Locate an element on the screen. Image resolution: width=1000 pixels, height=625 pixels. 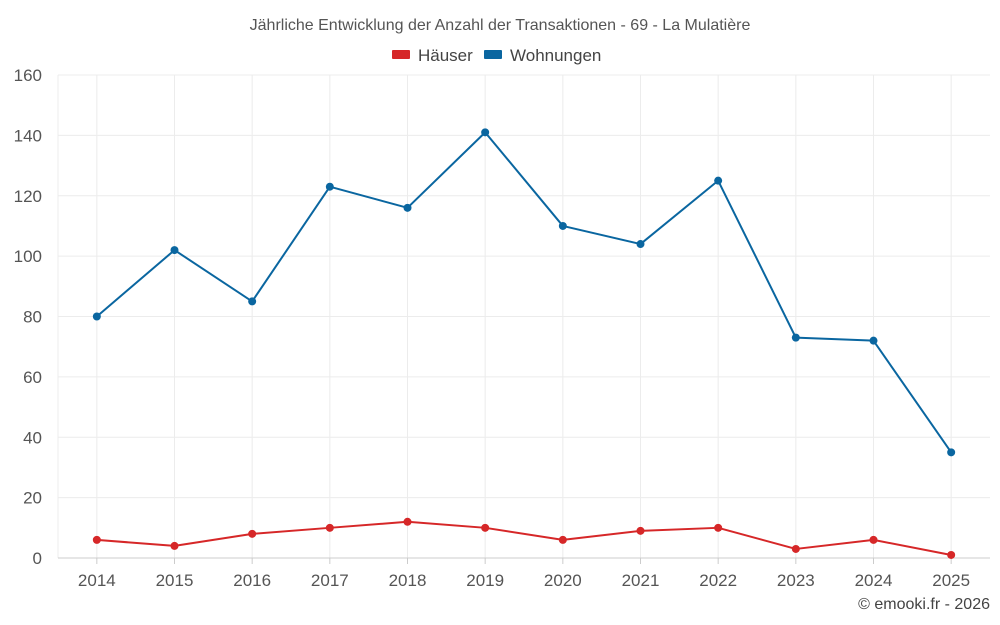
x-tick-label: 2024 is located at coordinates (874, 580).